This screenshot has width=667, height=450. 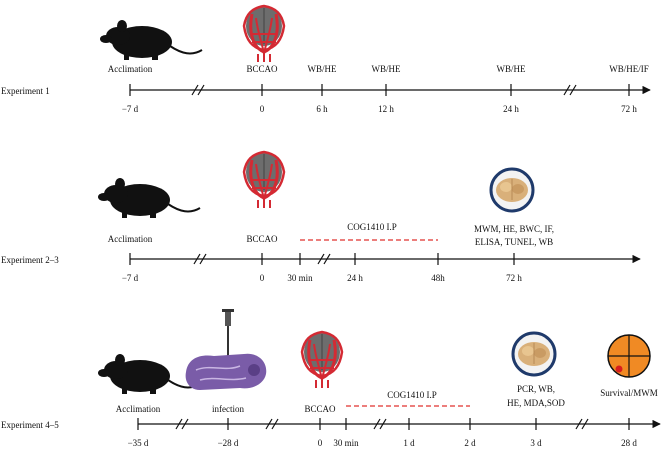 What do you see at coordinates (470, 443) in the screenshot?
I see `tick-label: 2 d` at bounding box center [470, 443].